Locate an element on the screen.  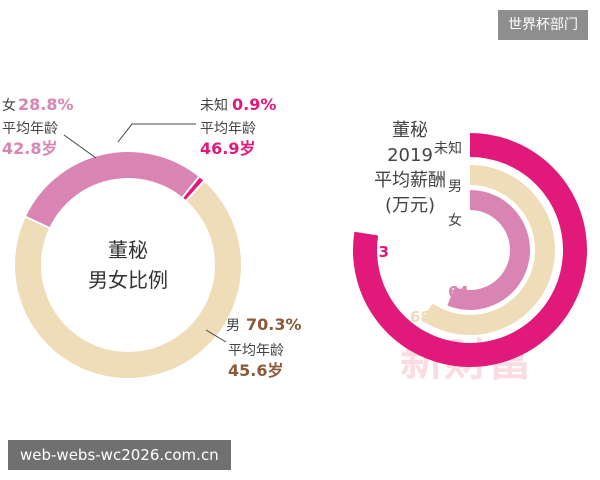
radial-title-4: (万元) is located at coordinates (410, 205).